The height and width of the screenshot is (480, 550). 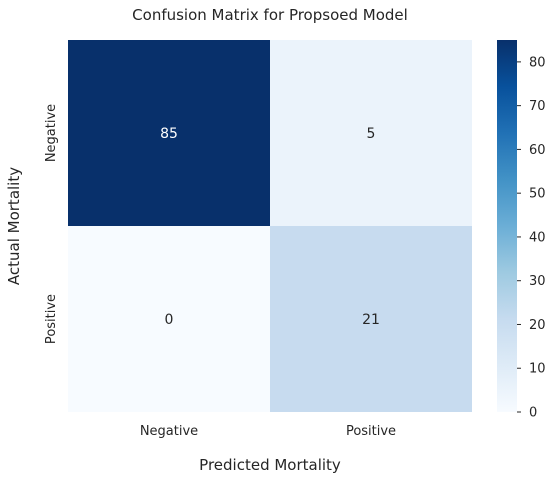 I want to click on cell-value-label: 21, so click(x=371, y=320).